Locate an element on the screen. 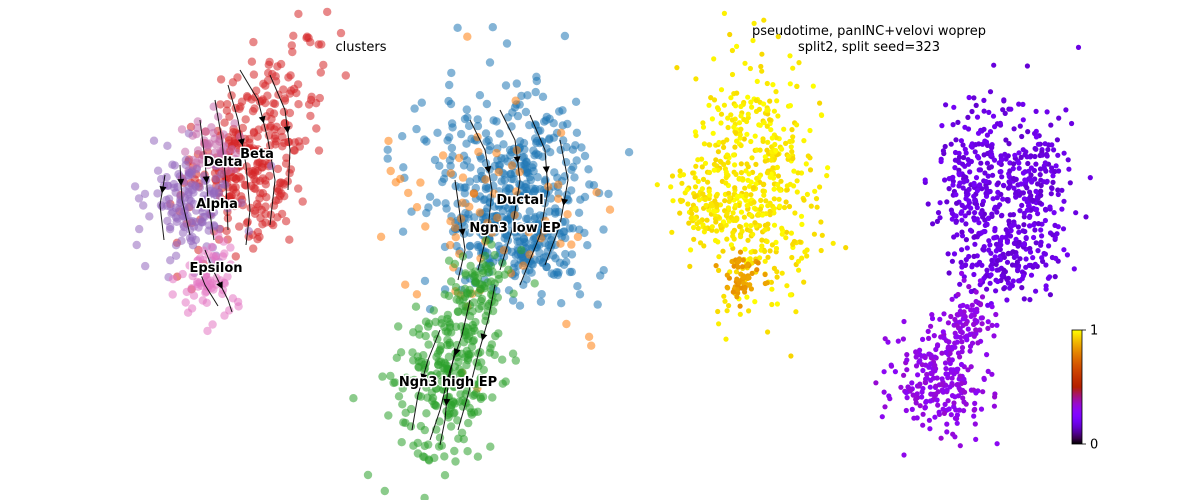  pseudotime-title-line: pseudotime, panINC+velovi woprep is located at coordinates (869, 31).